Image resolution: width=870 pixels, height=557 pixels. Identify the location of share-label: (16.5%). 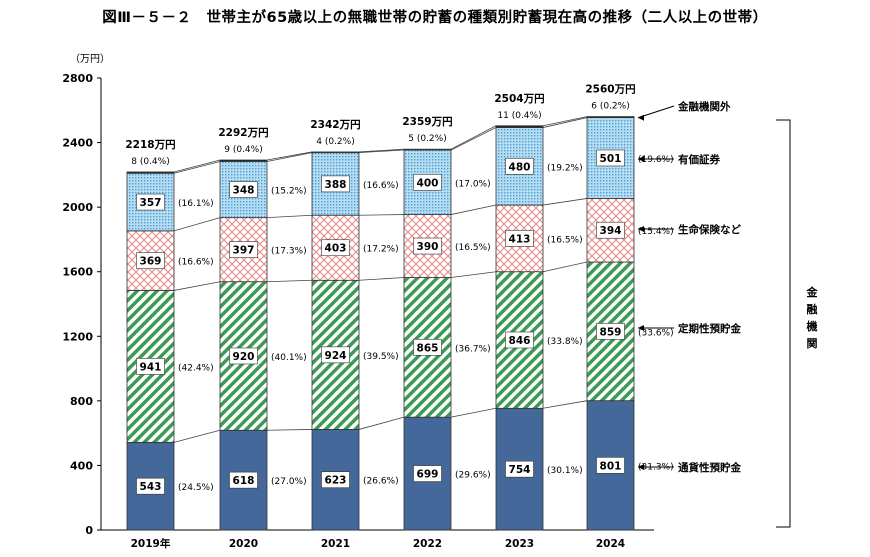
(565, 240).